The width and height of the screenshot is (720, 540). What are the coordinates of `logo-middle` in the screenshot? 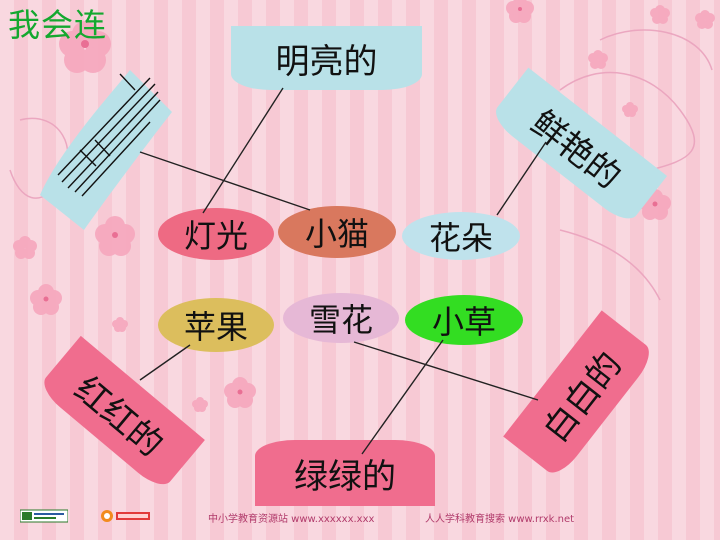 It's located at (126, 516).